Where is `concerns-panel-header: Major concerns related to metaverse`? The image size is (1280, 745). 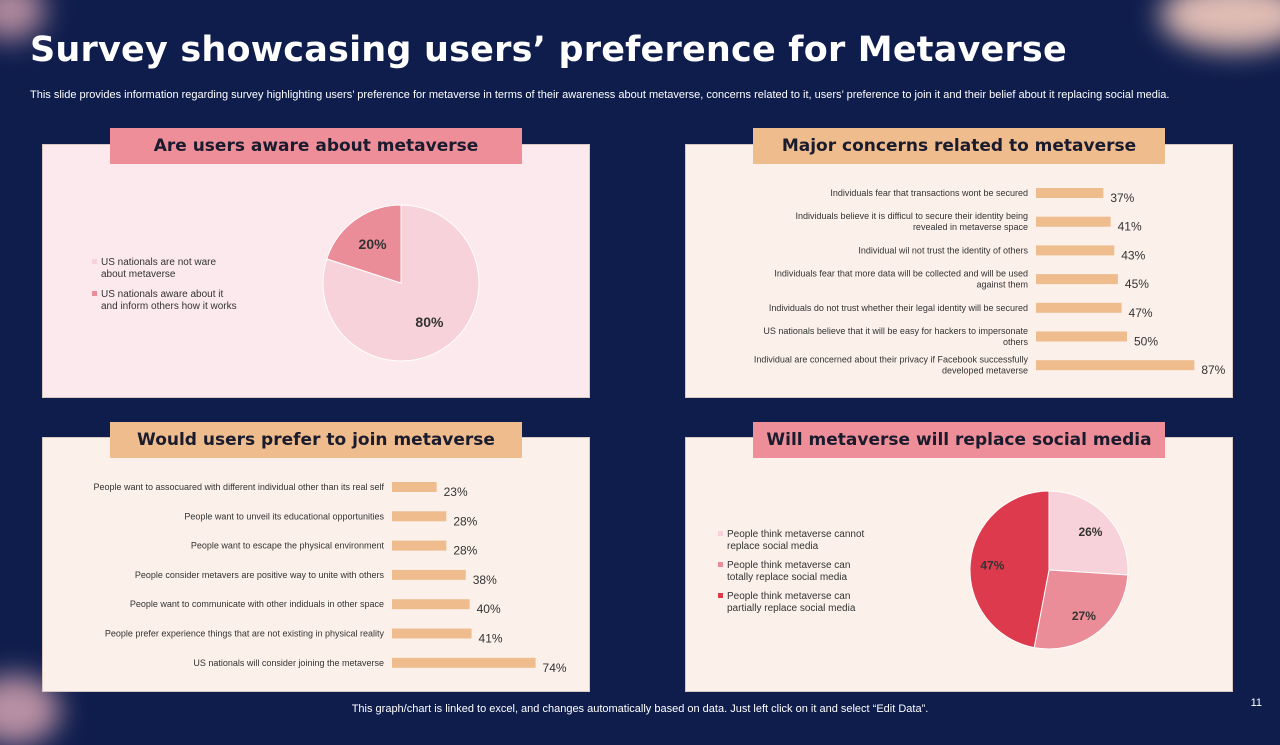
concerns-panel-header: Major concerns related to metaverse is located at coordinates (959, 146).